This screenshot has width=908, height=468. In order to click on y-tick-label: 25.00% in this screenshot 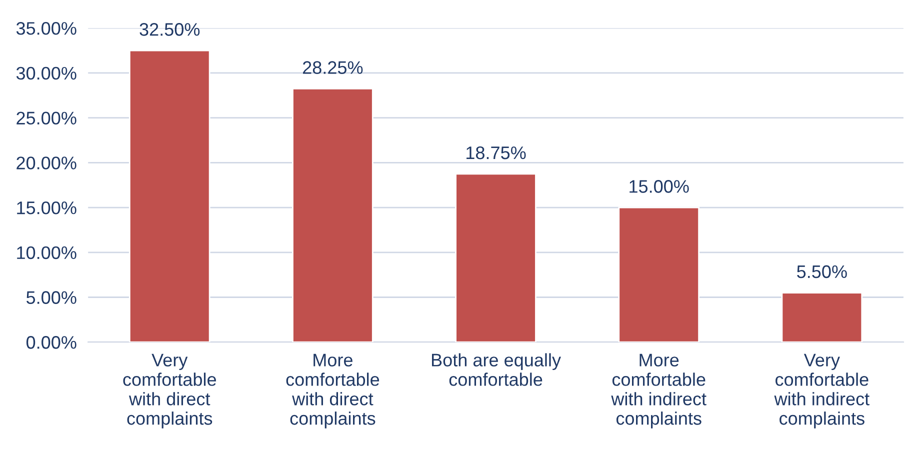, I will do `click(46, 118)`.